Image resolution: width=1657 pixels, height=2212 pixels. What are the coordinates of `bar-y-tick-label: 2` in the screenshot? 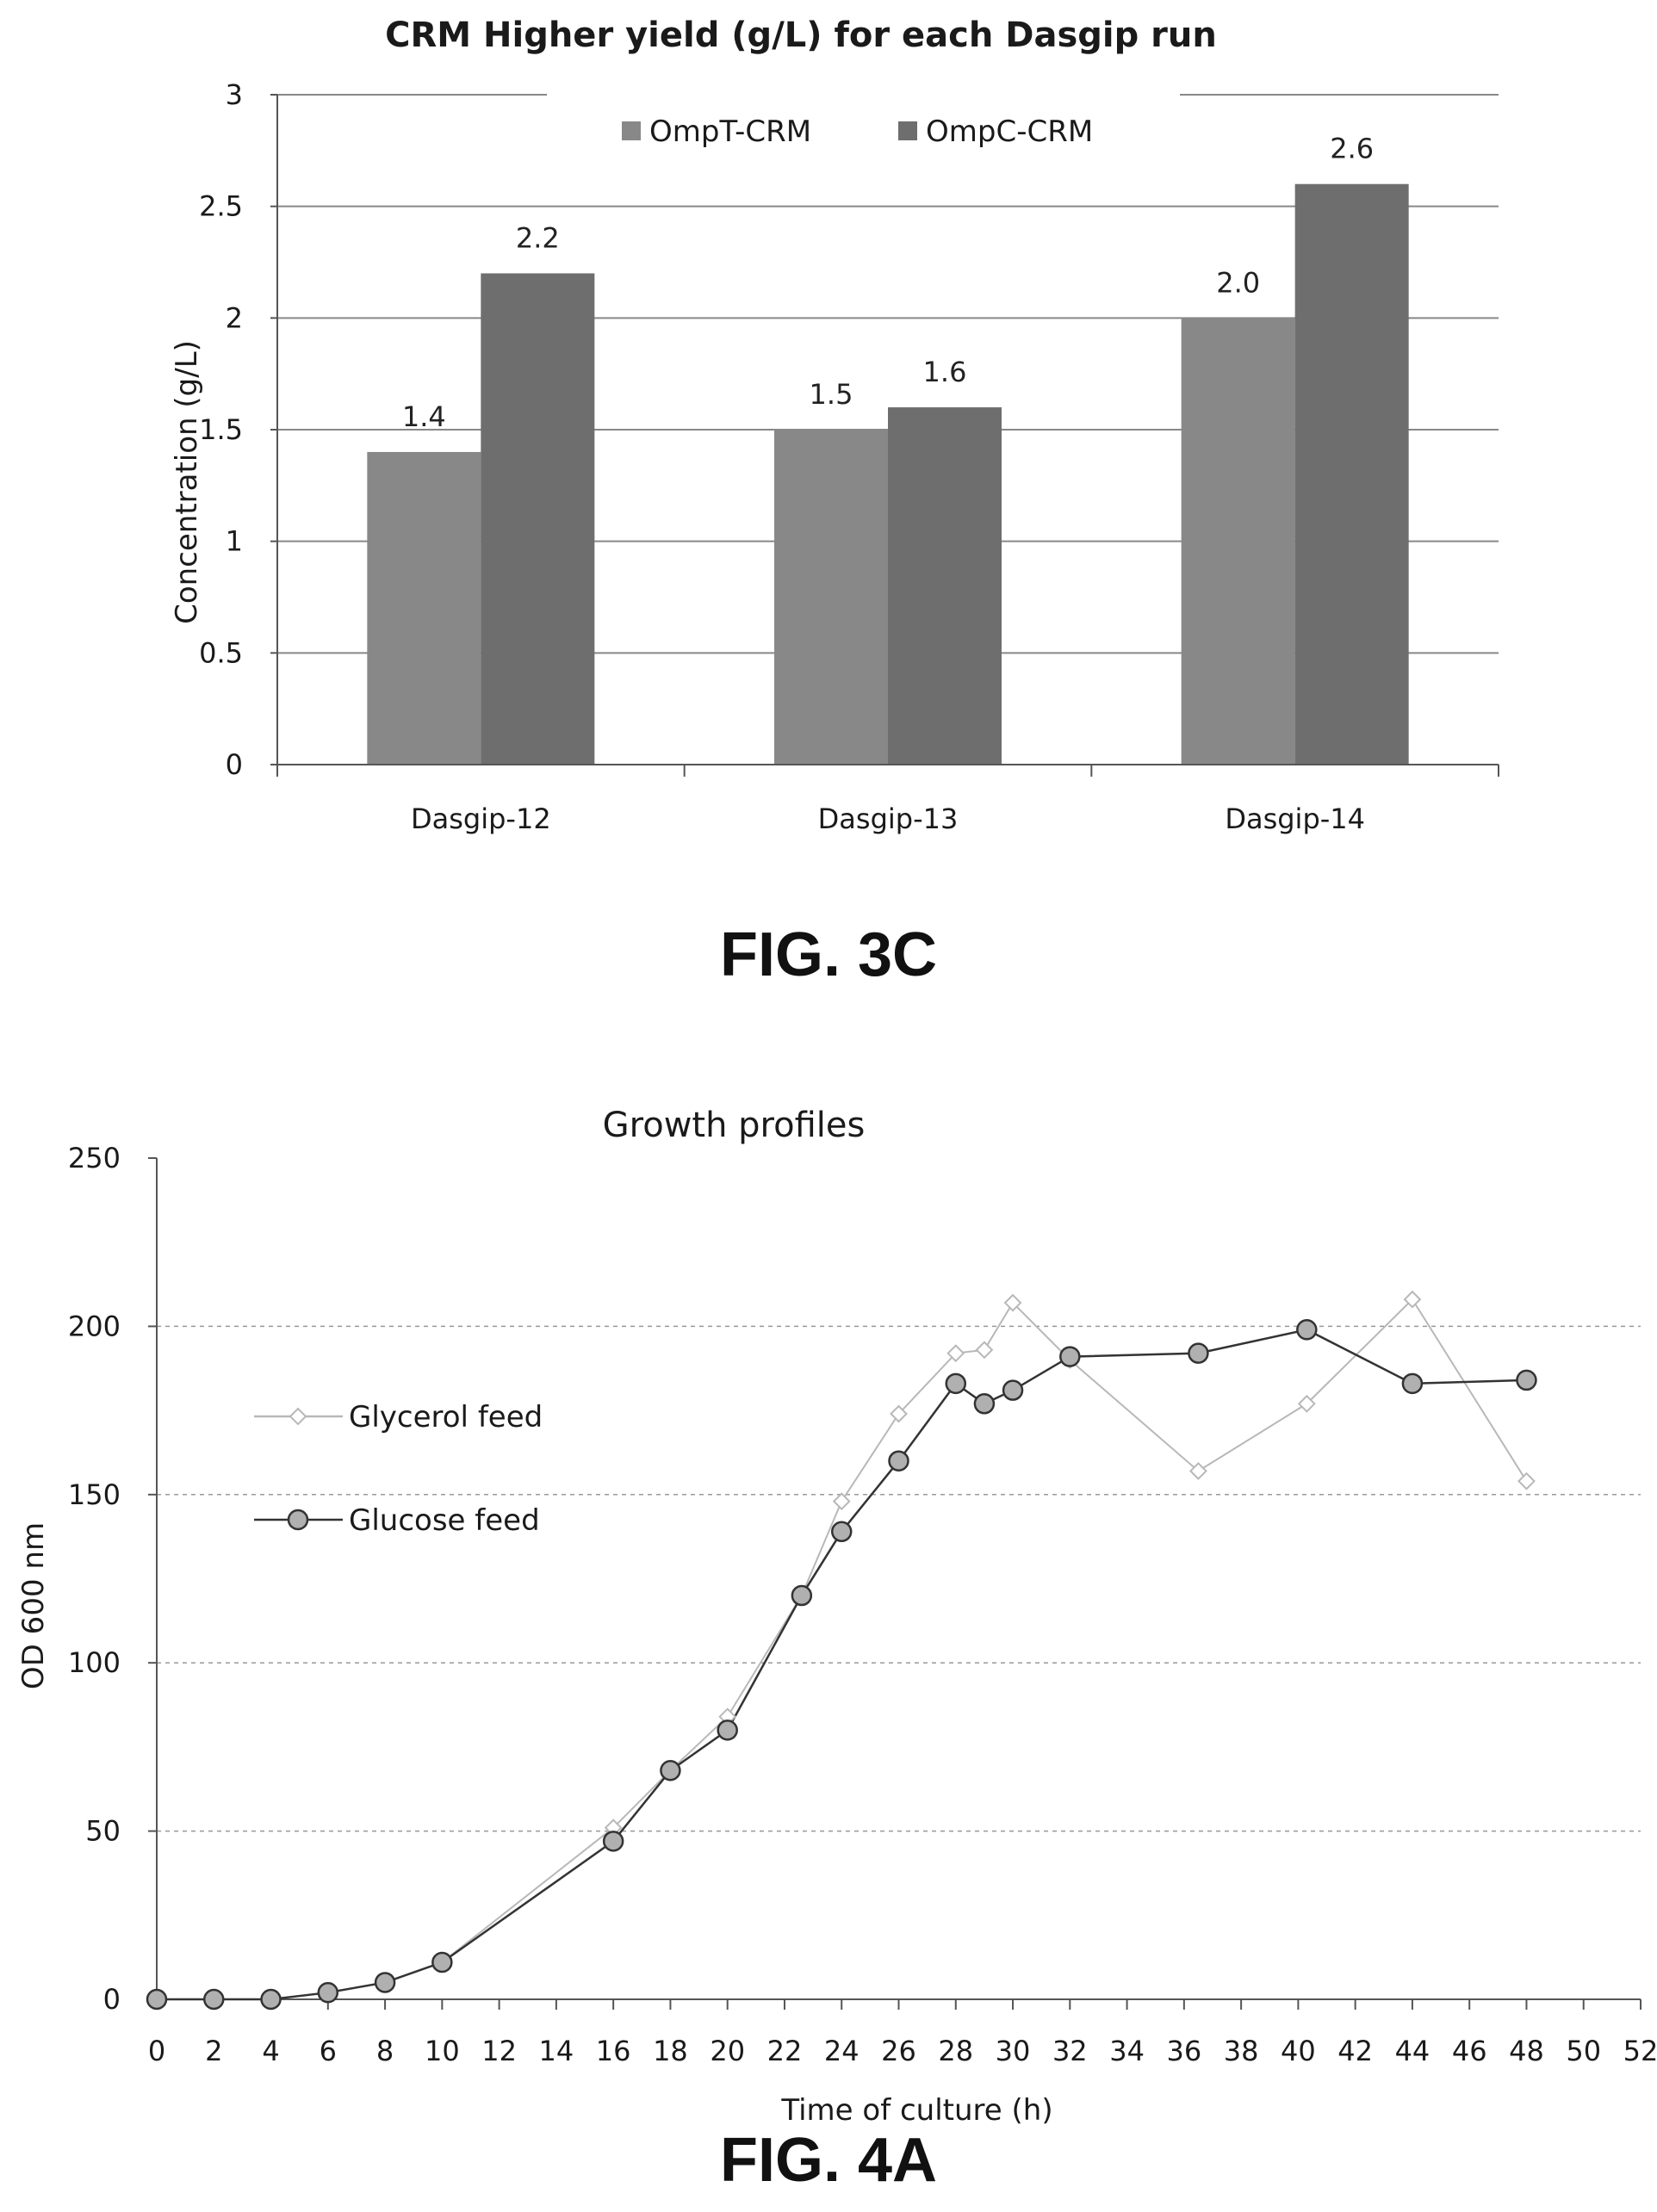 It's located at (235, 317).